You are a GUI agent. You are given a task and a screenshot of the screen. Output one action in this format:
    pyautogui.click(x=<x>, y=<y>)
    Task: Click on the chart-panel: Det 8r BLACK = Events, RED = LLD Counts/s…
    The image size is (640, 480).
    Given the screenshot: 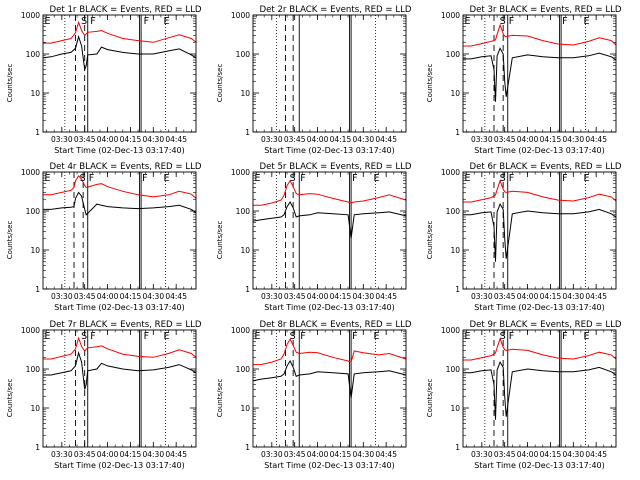 What is the action you would take?
    pyautogui.click(x=314, y=395)
    